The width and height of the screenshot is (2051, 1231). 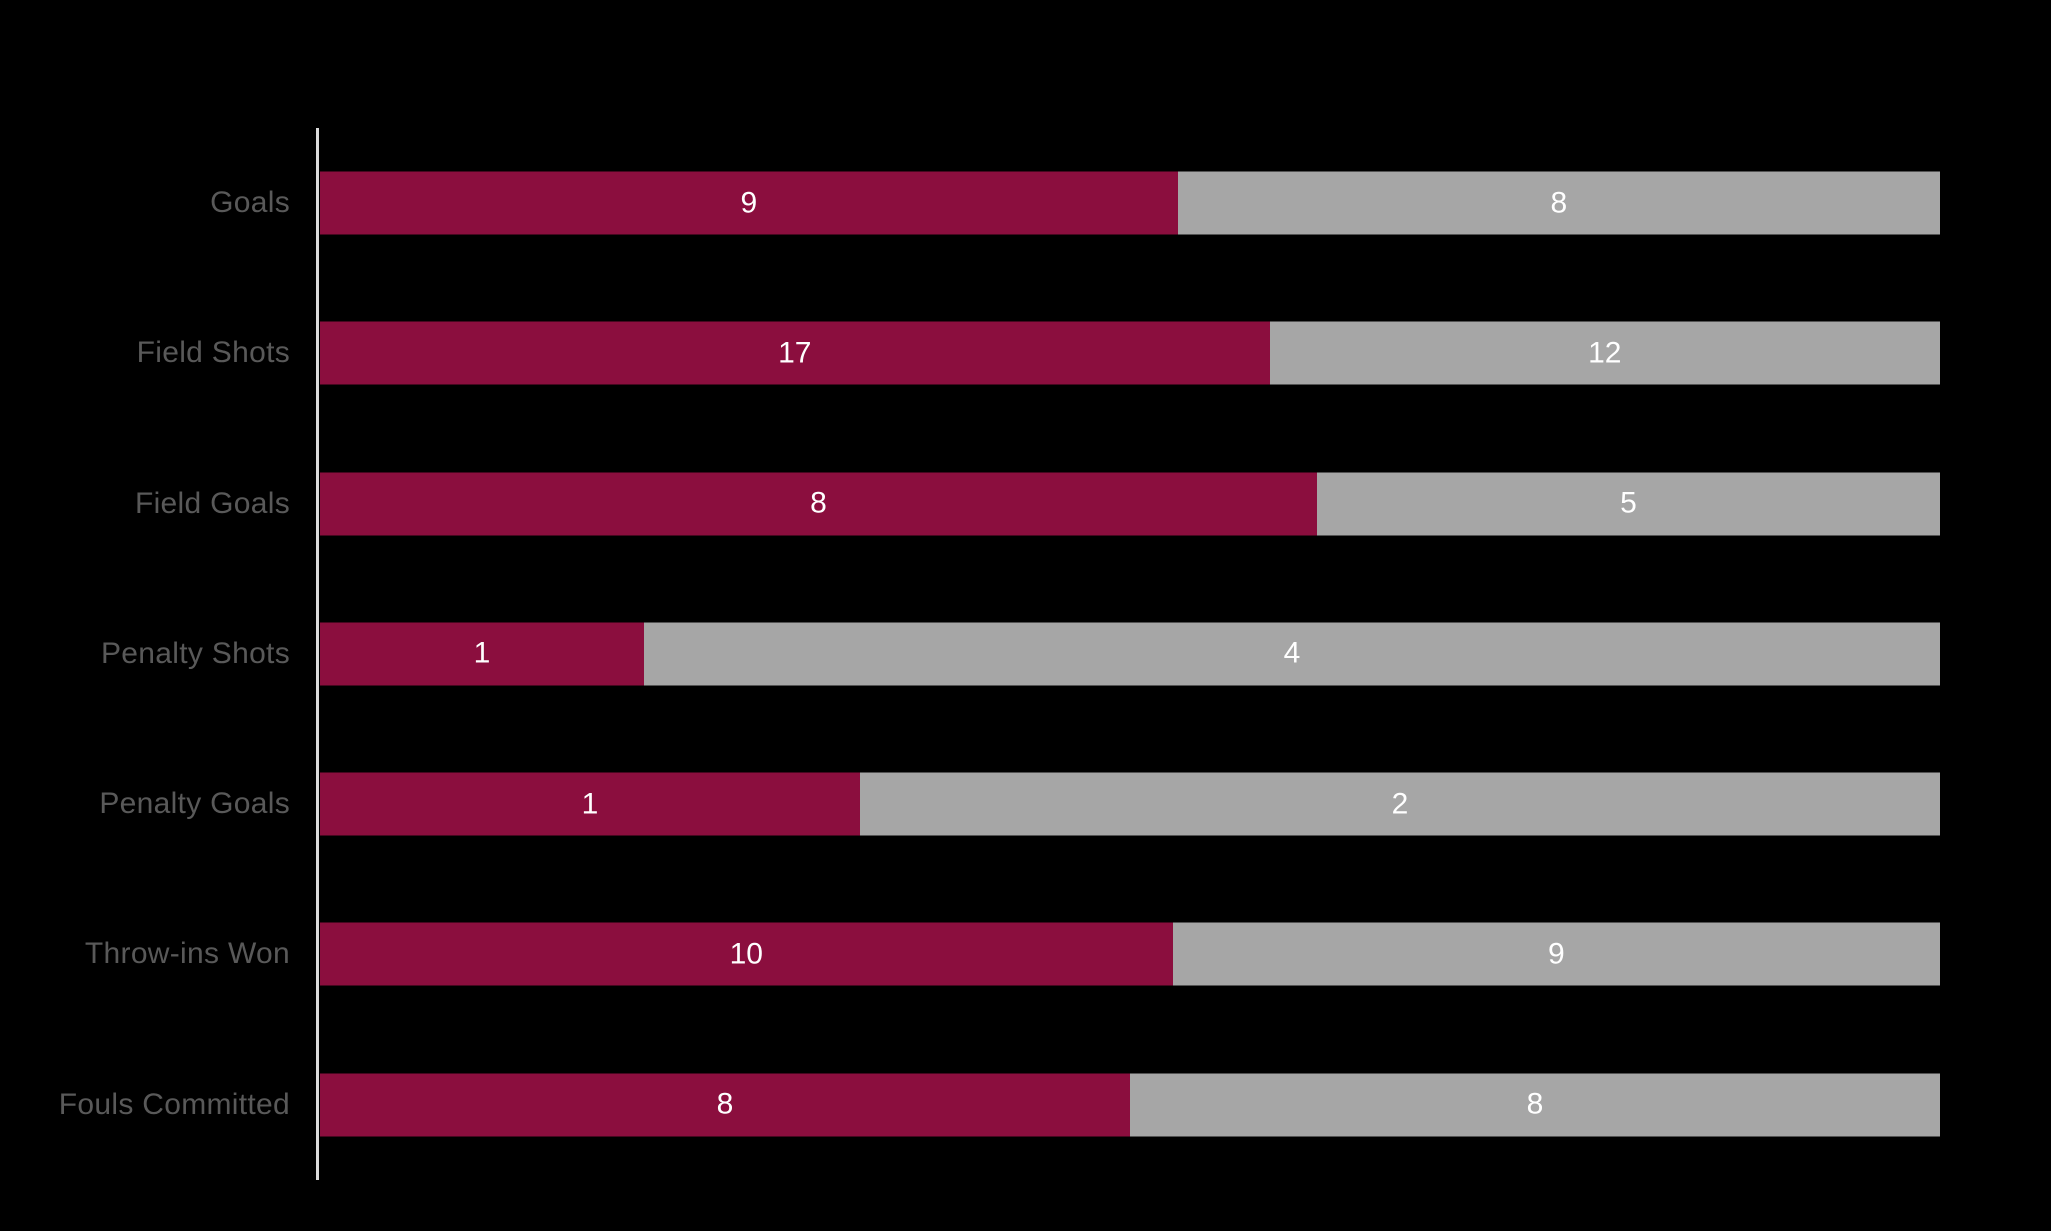 What do you see at coordinates (212, 503) in the screenshot?
I see `category-label: Field Goals` at bounding box center [212, 503].